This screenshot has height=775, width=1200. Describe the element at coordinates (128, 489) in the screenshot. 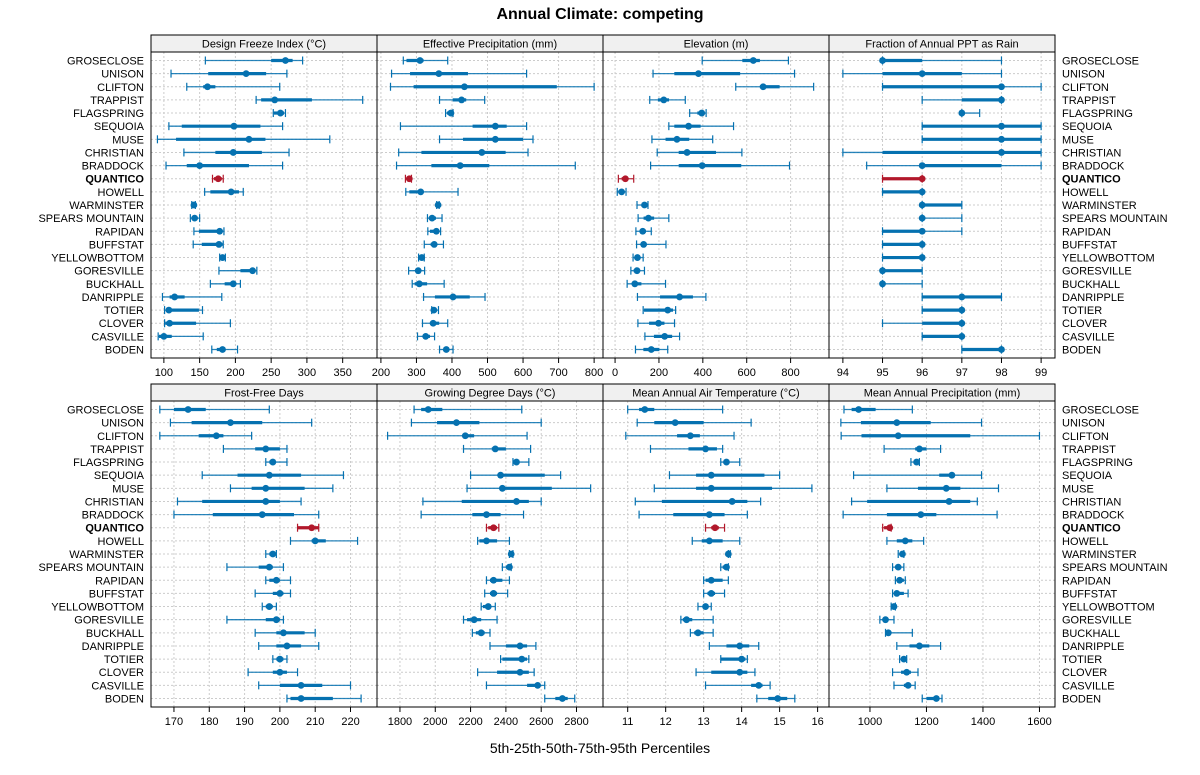

I see `row-label-left: MUSE` at that location.